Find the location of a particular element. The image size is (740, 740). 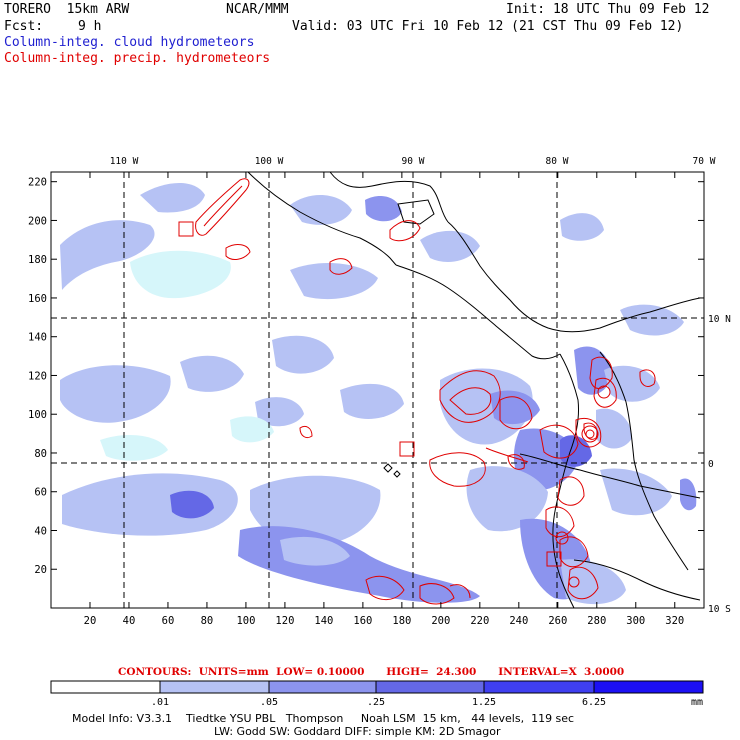

x-tick-label: 100 is located at coordinates (245, 621).